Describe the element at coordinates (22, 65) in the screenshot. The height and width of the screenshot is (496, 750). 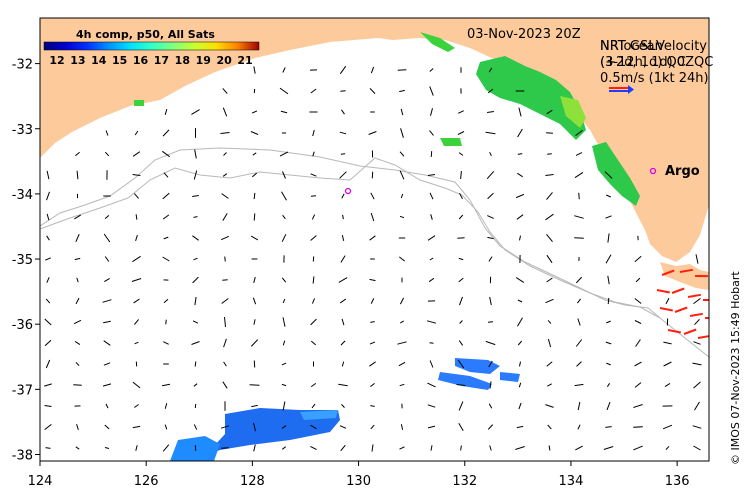
I see `y-tick-label: -32` at that location.